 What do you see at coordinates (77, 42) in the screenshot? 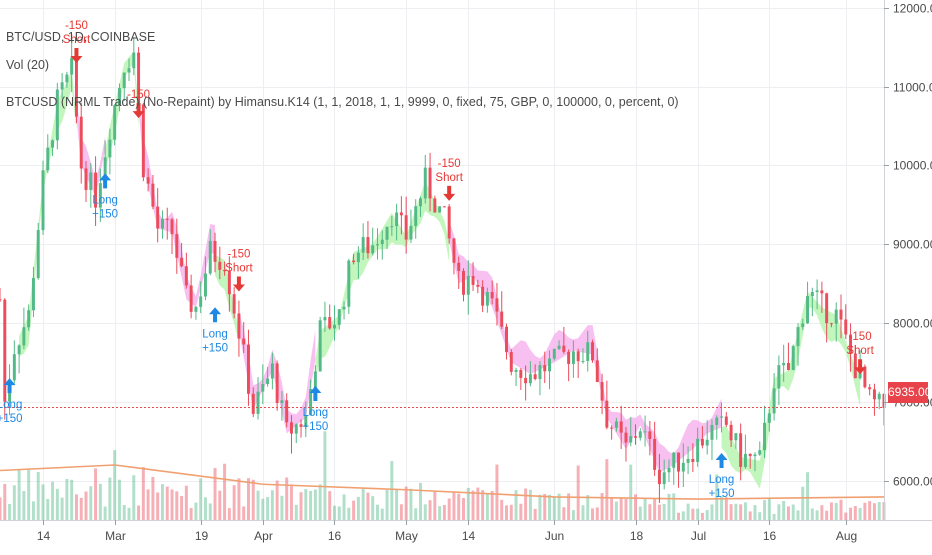
I see `short-signal: -150 Short` at bounding box center [77, 42].